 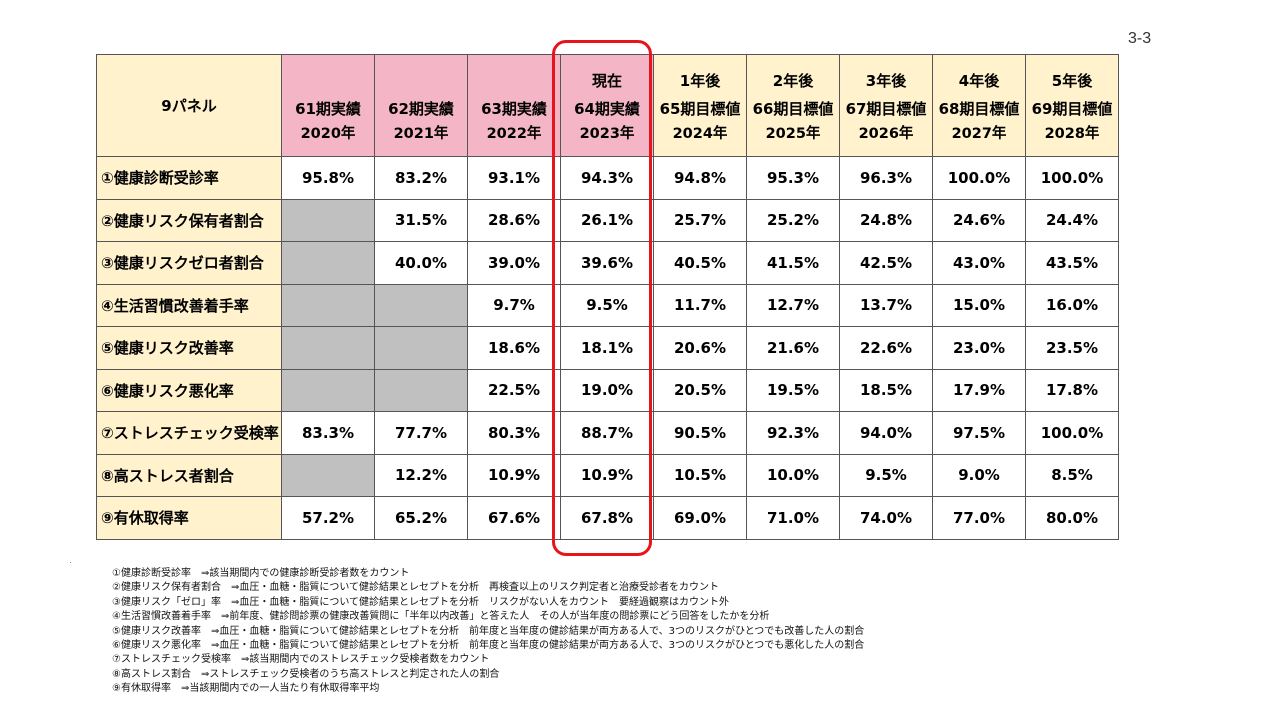 I want to click on value-cell: 67.6%, so click(x=514, y=518).